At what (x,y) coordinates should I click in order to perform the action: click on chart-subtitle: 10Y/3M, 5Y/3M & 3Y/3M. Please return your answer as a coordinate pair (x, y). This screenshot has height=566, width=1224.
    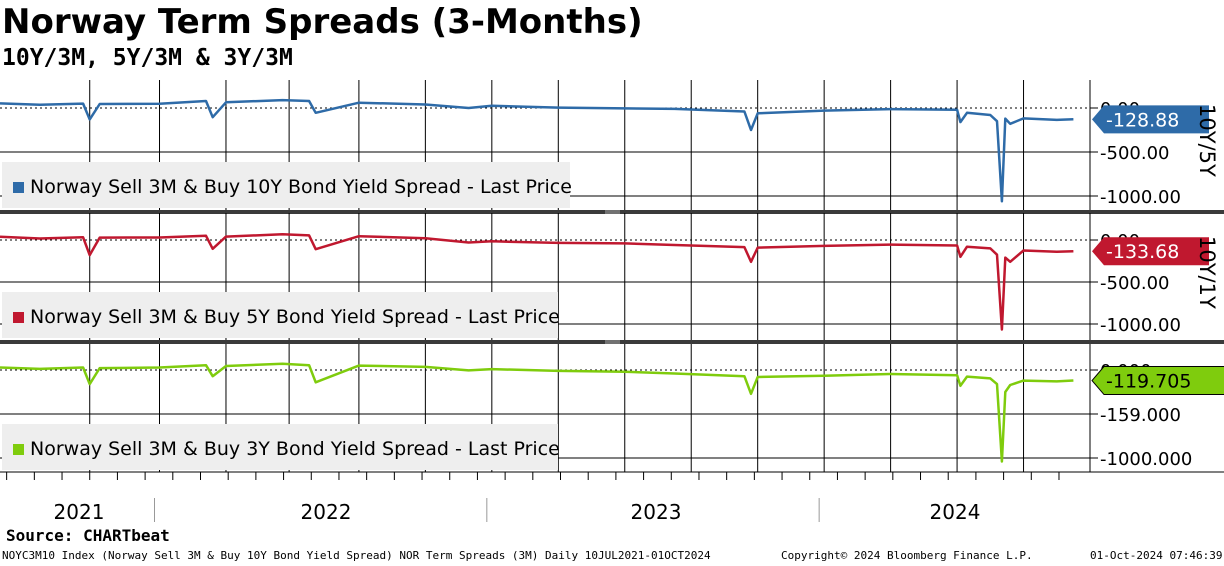
    Looking at the image, I should click on (147, 58).